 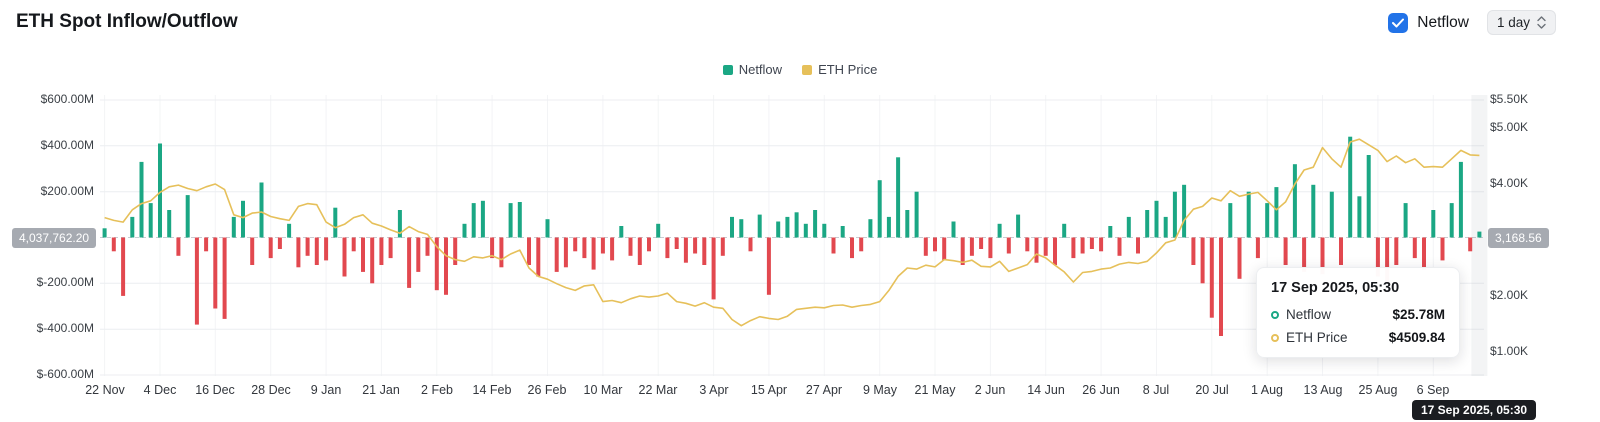 What do you see at coordinates (1378, 390) in the screenshot?
I see `x-axis-label: 25 Aug` at bounding box center [1378, 390].